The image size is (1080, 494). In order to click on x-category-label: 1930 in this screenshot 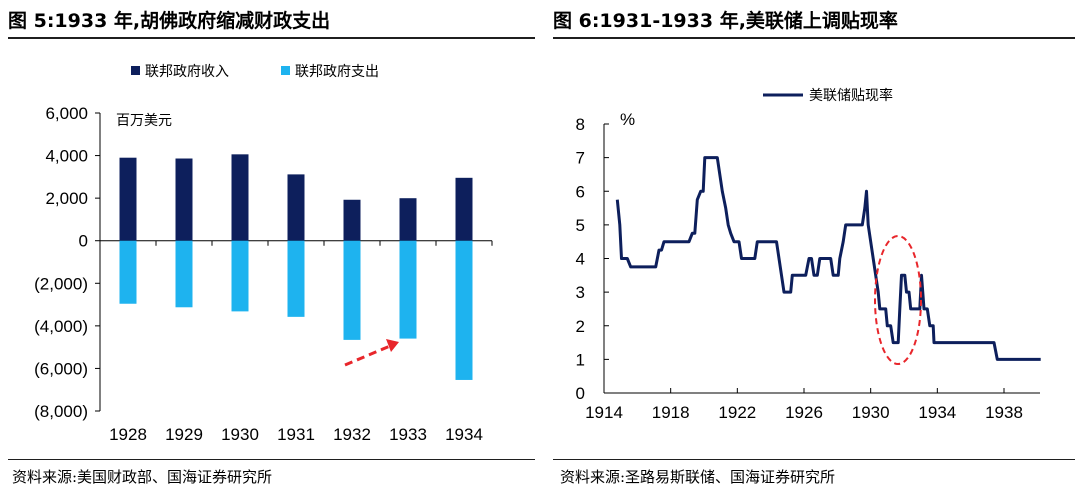, I will do `click(240, 434)`.